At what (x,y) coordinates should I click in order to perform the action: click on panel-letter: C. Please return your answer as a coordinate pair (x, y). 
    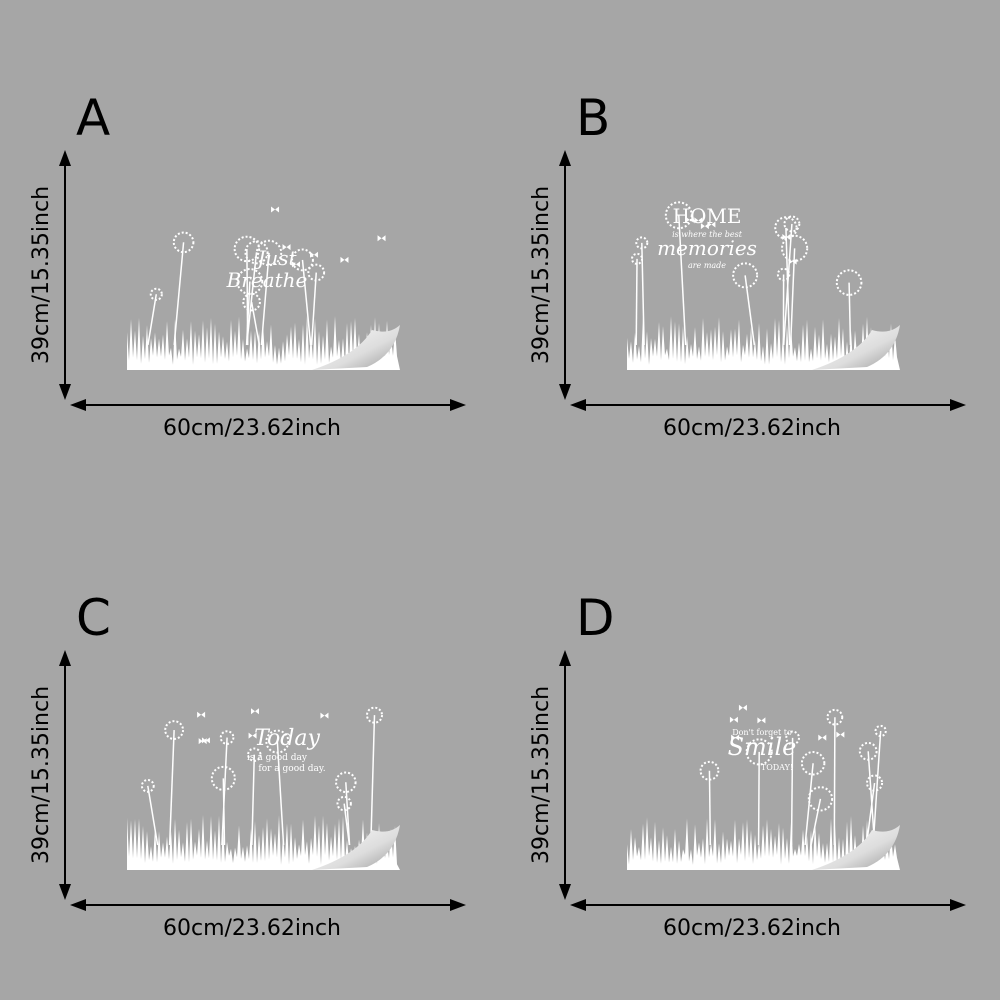
    Looking at the image, I should click on (93, 618).